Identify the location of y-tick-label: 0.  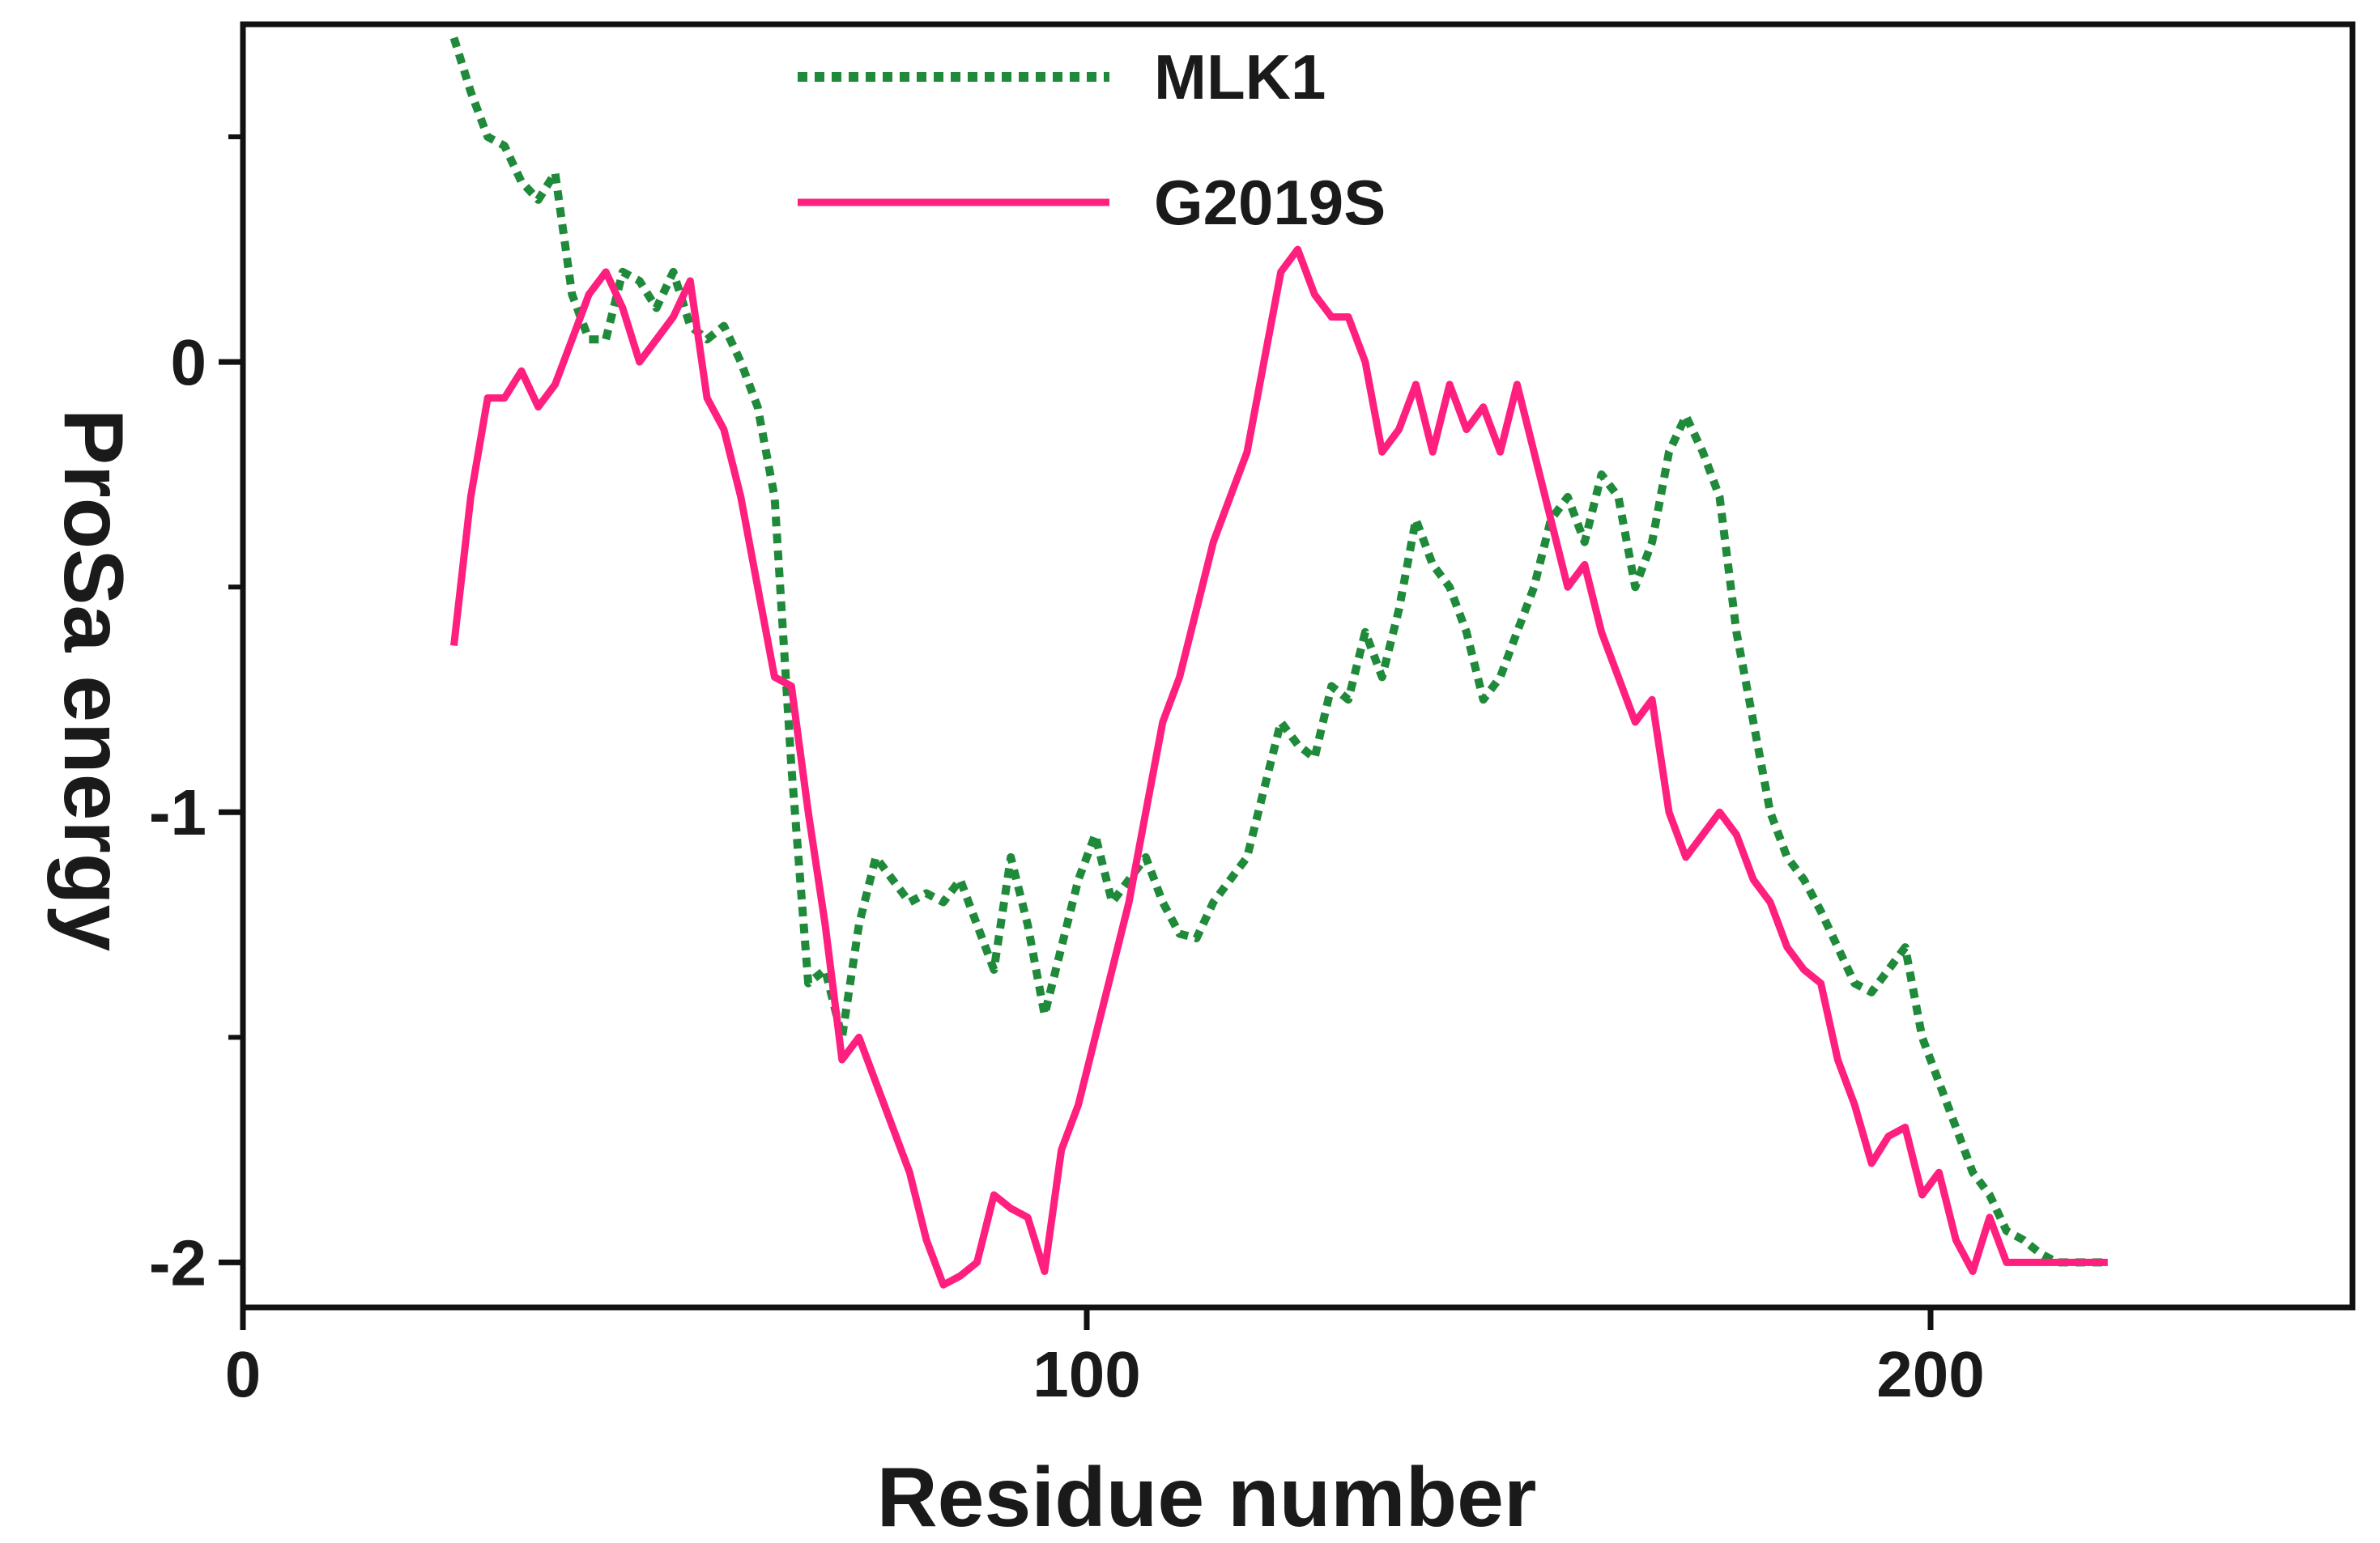
(189, 362).